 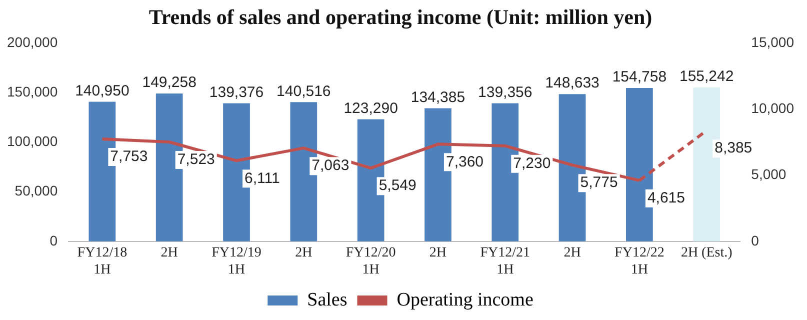 I want to click on data-label: 155,242, so click(x=706, y=77).